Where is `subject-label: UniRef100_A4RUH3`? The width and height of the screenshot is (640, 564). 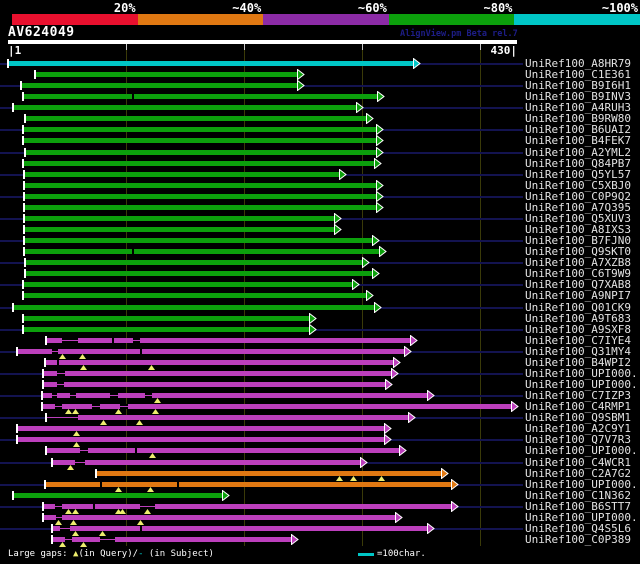
subject-label: UniRef100_A4RUH3 is located at coordinates (578, 108).